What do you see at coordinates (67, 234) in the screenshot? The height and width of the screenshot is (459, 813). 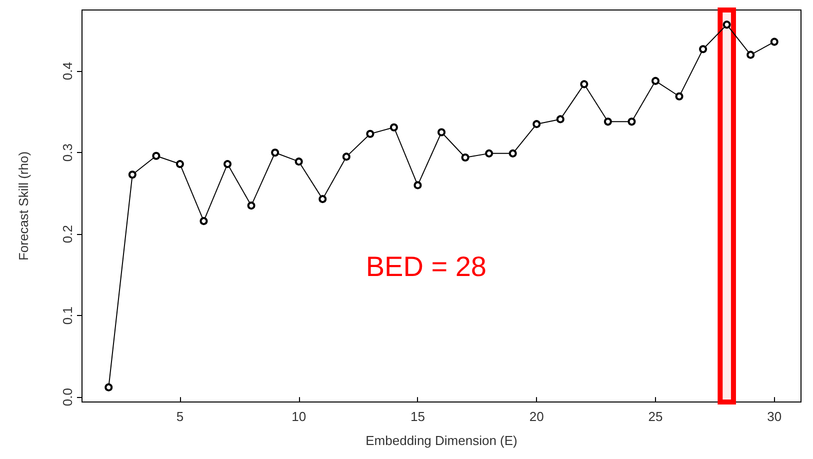 I see `y-tick-label: 0.2` at bounding box center [67, 234].